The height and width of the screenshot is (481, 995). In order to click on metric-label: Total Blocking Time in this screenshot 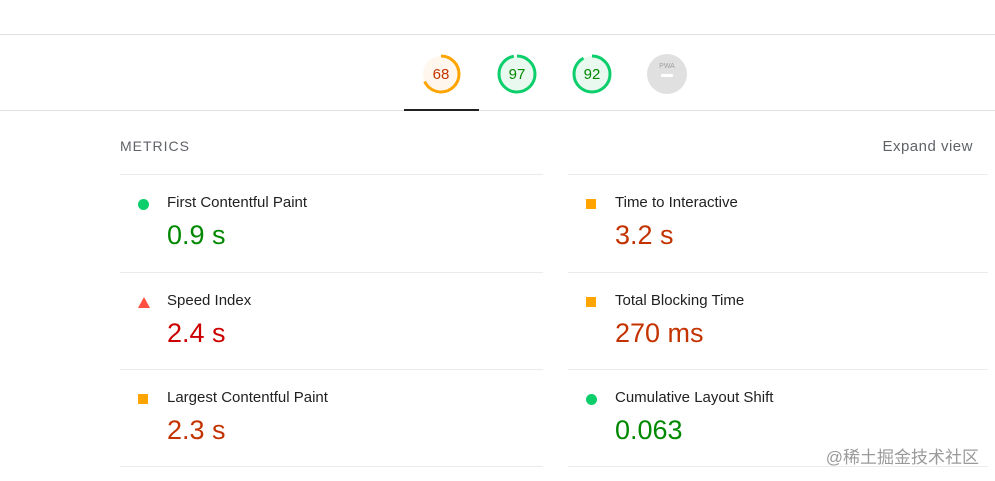, I will do `click(680, 300)`.